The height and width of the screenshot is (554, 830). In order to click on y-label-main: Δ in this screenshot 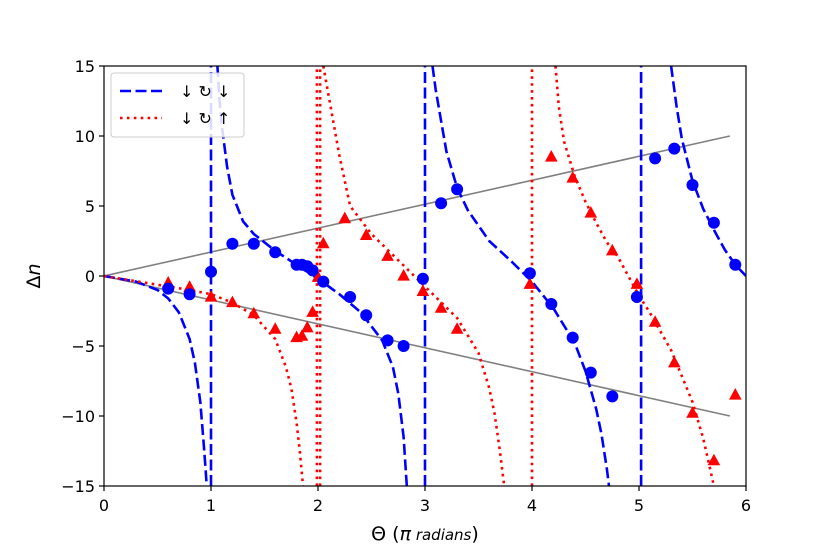, I will do `click(34, 282)`.